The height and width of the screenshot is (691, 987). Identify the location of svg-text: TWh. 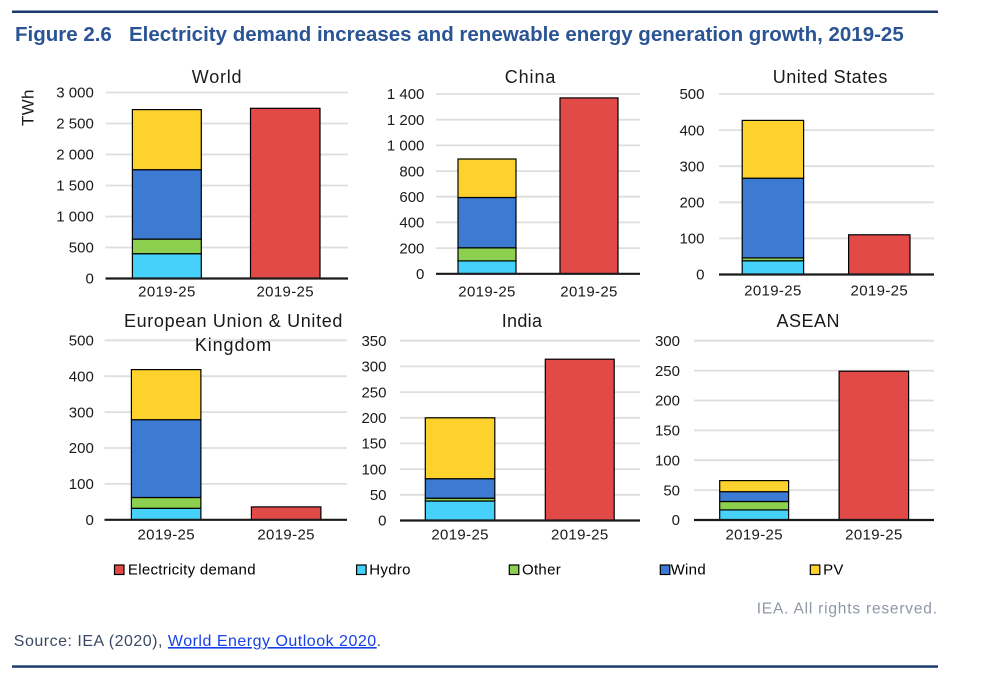
(28, 107).